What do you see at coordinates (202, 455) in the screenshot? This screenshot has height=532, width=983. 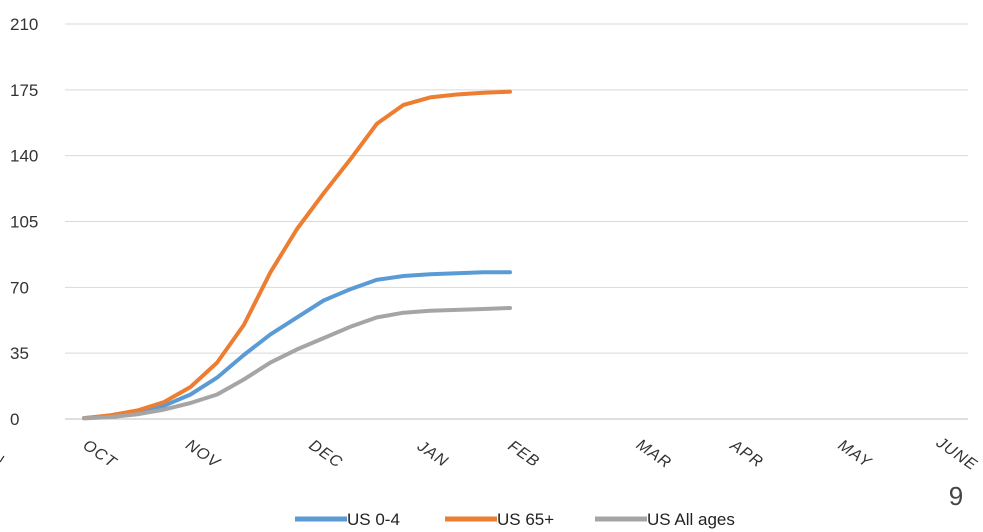 I see `x-tick-label: NOV` at bounding box center [202, 455].